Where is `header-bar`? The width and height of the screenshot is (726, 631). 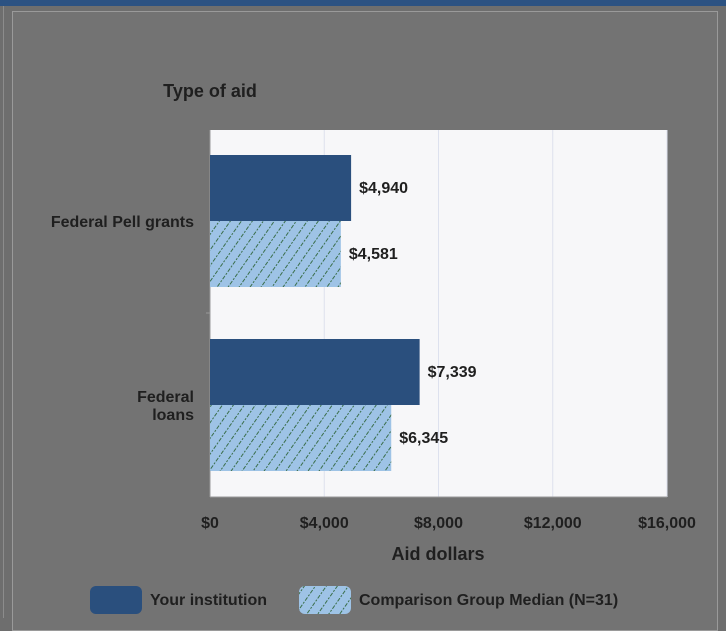 header-bar is located at coordinates (363, 3).